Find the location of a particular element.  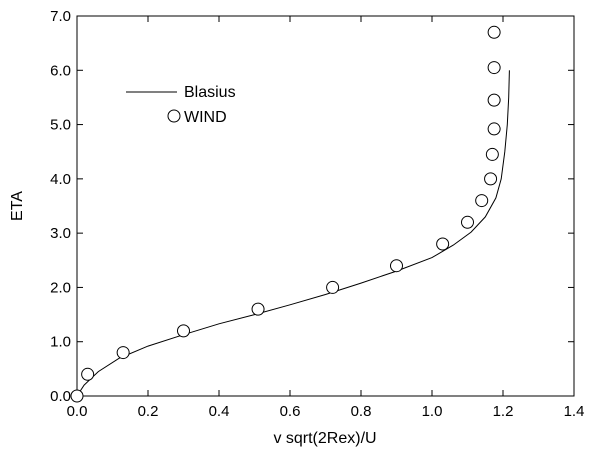

x-tick-label: 0.4 is located at coordinates (219, 411).